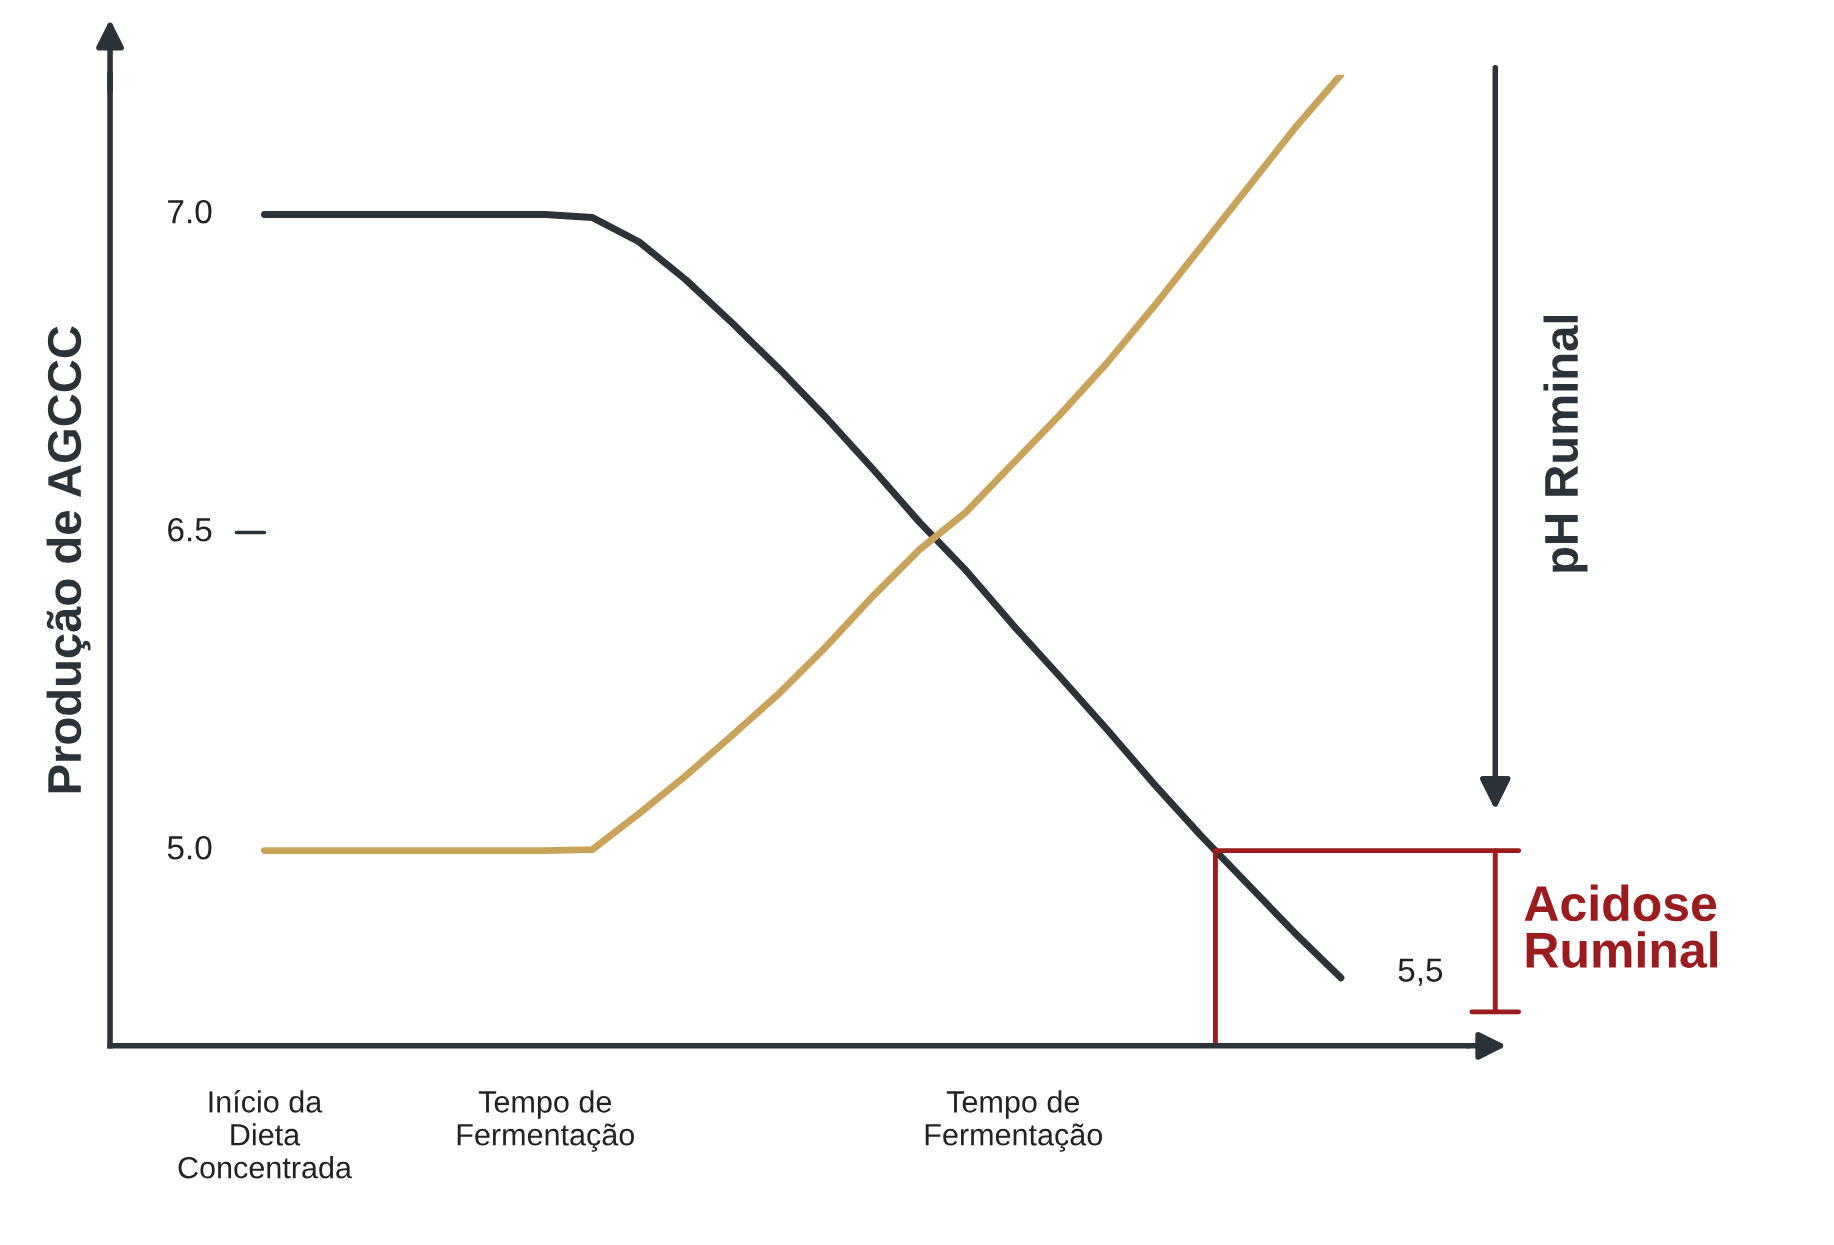 The width and height of the screenshot is (1834, 1245). What do you see at coordinates (190, 211) in the screenshot?
I see `text: 7.0` at bounding box center [190, 211].